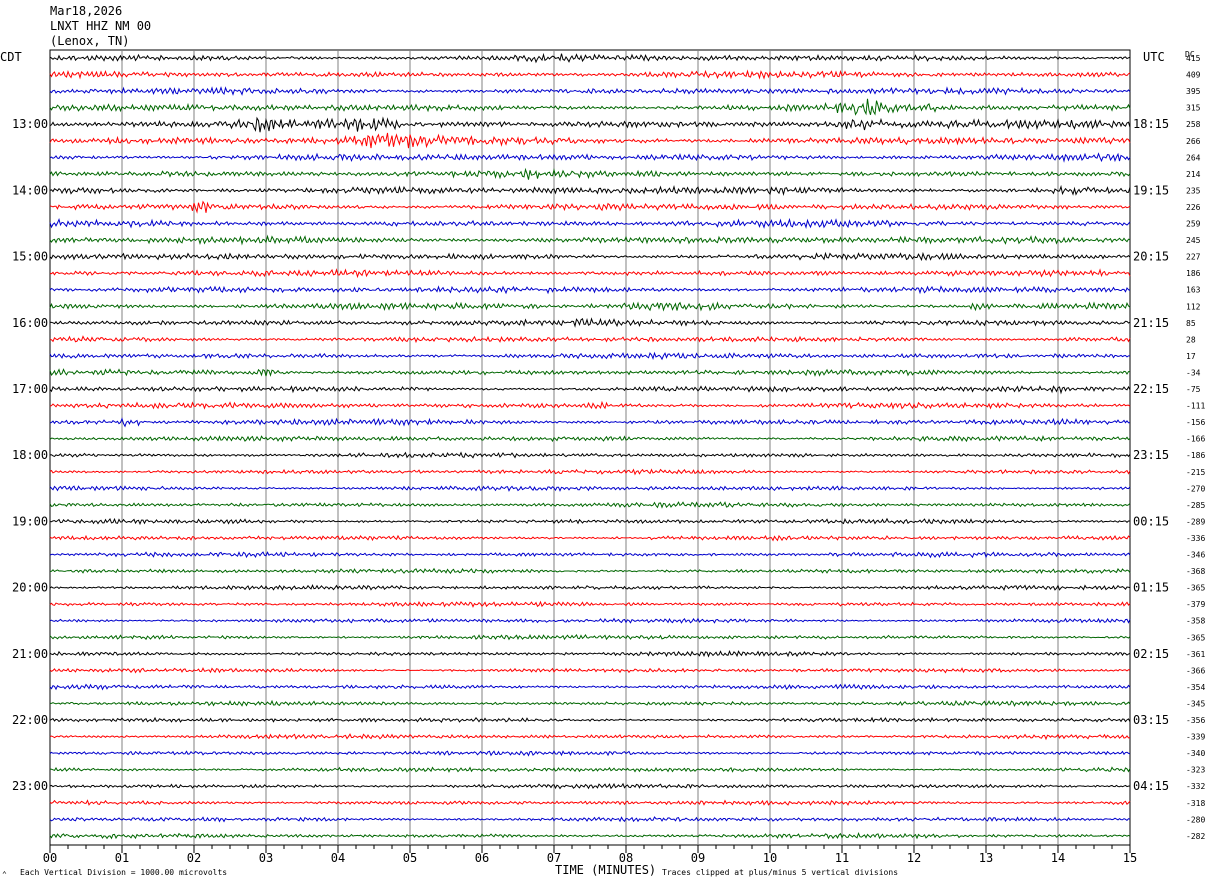  Describe the element at coordinates (30, 654) in the screenshot. I see `cdt-hour-label: 21:00` at that location.